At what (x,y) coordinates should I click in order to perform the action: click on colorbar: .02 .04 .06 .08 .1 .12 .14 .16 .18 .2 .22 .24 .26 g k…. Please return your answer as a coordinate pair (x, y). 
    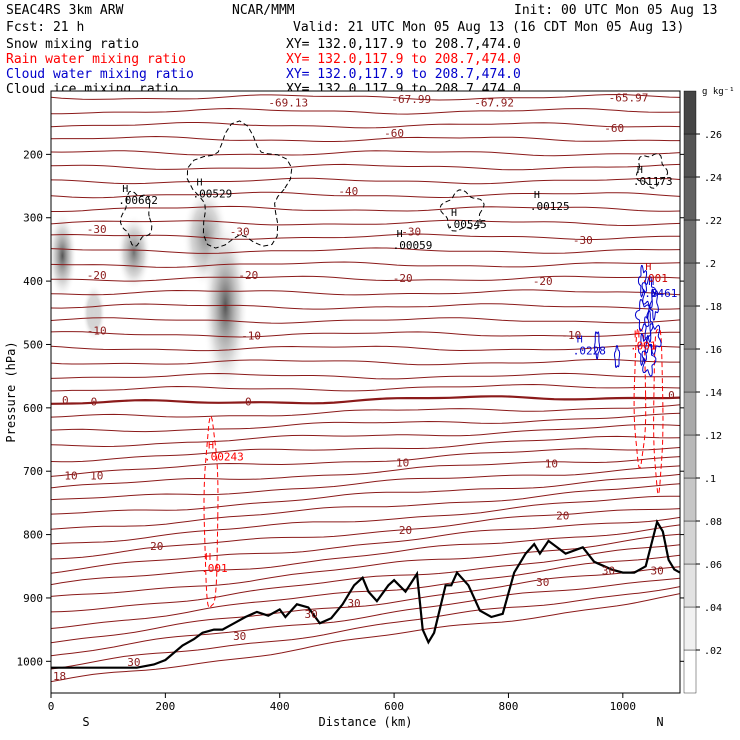
    Looking at the image, I should click on (709, 390).